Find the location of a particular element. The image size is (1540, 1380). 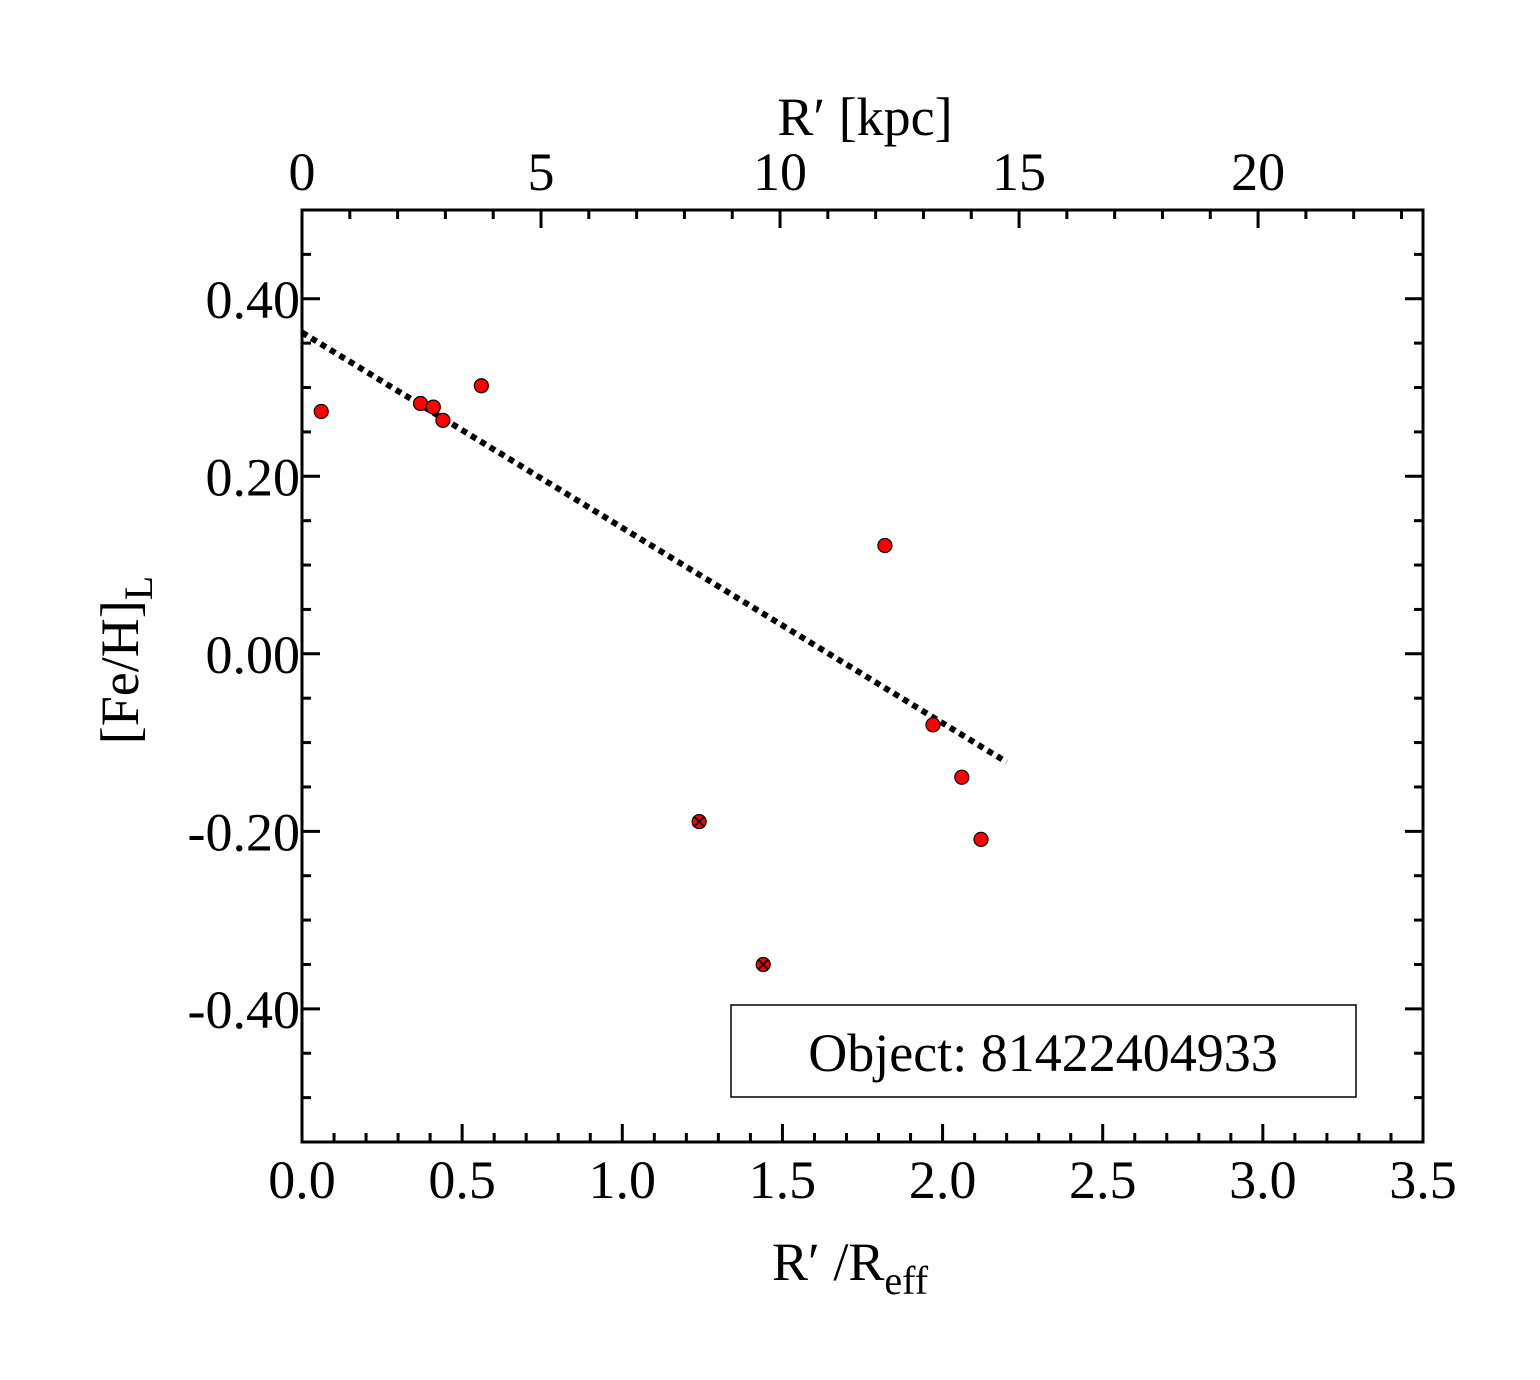

x2-tick-label: 10 is located at coordinates (780, 172).